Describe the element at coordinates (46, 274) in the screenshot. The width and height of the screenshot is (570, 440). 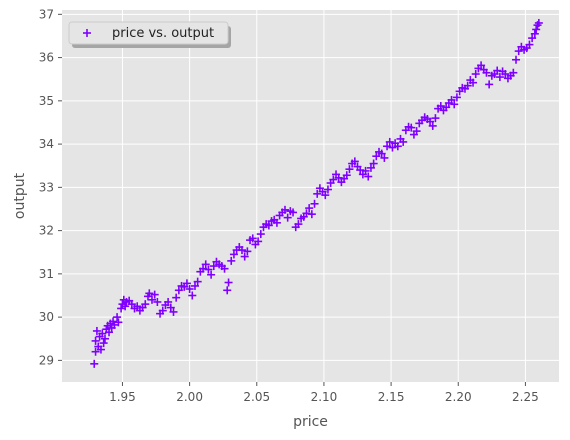
I see `y-tick-label: 31` at that location.